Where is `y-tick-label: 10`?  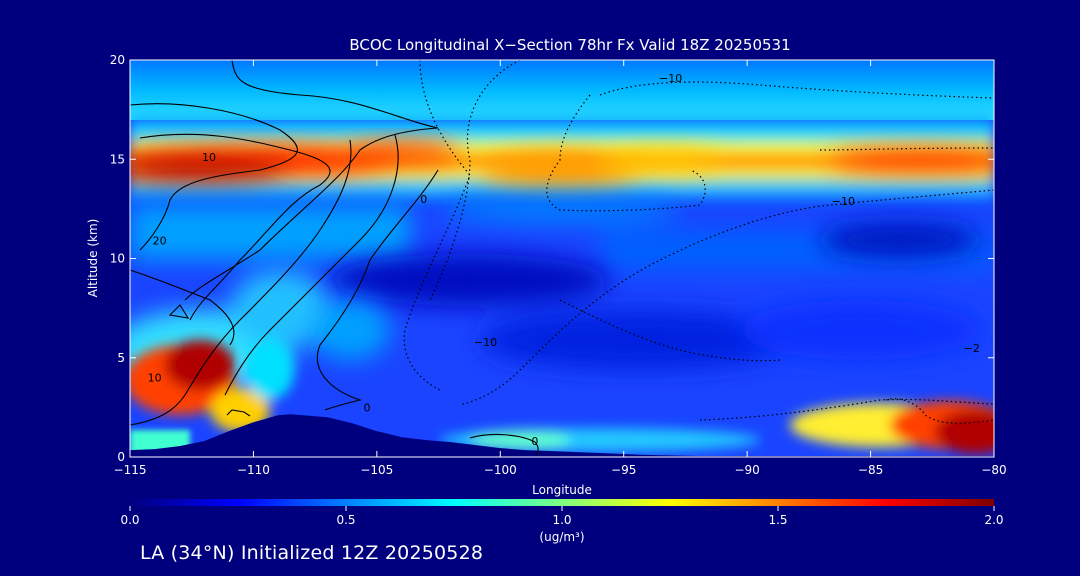 y-tick-label: 10 is located at coordinates (117, 259).